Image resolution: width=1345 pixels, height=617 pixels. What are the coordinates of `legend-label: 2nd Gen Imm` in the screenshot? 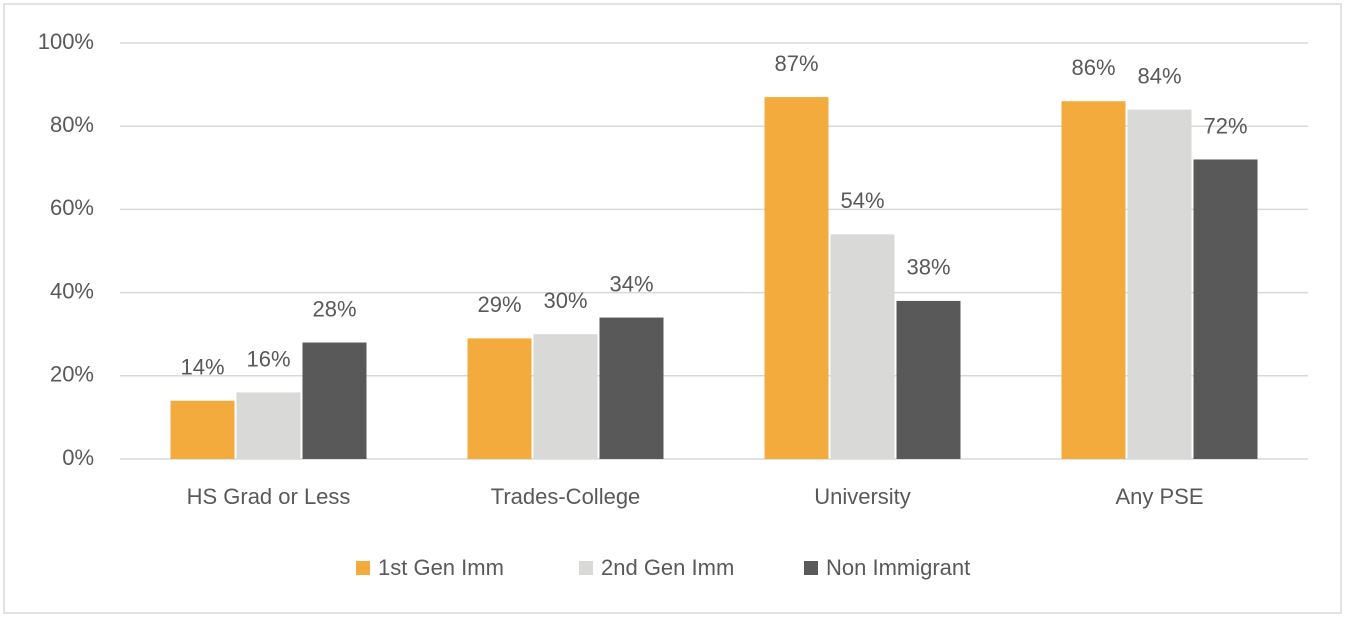 It's located at (667, 567).